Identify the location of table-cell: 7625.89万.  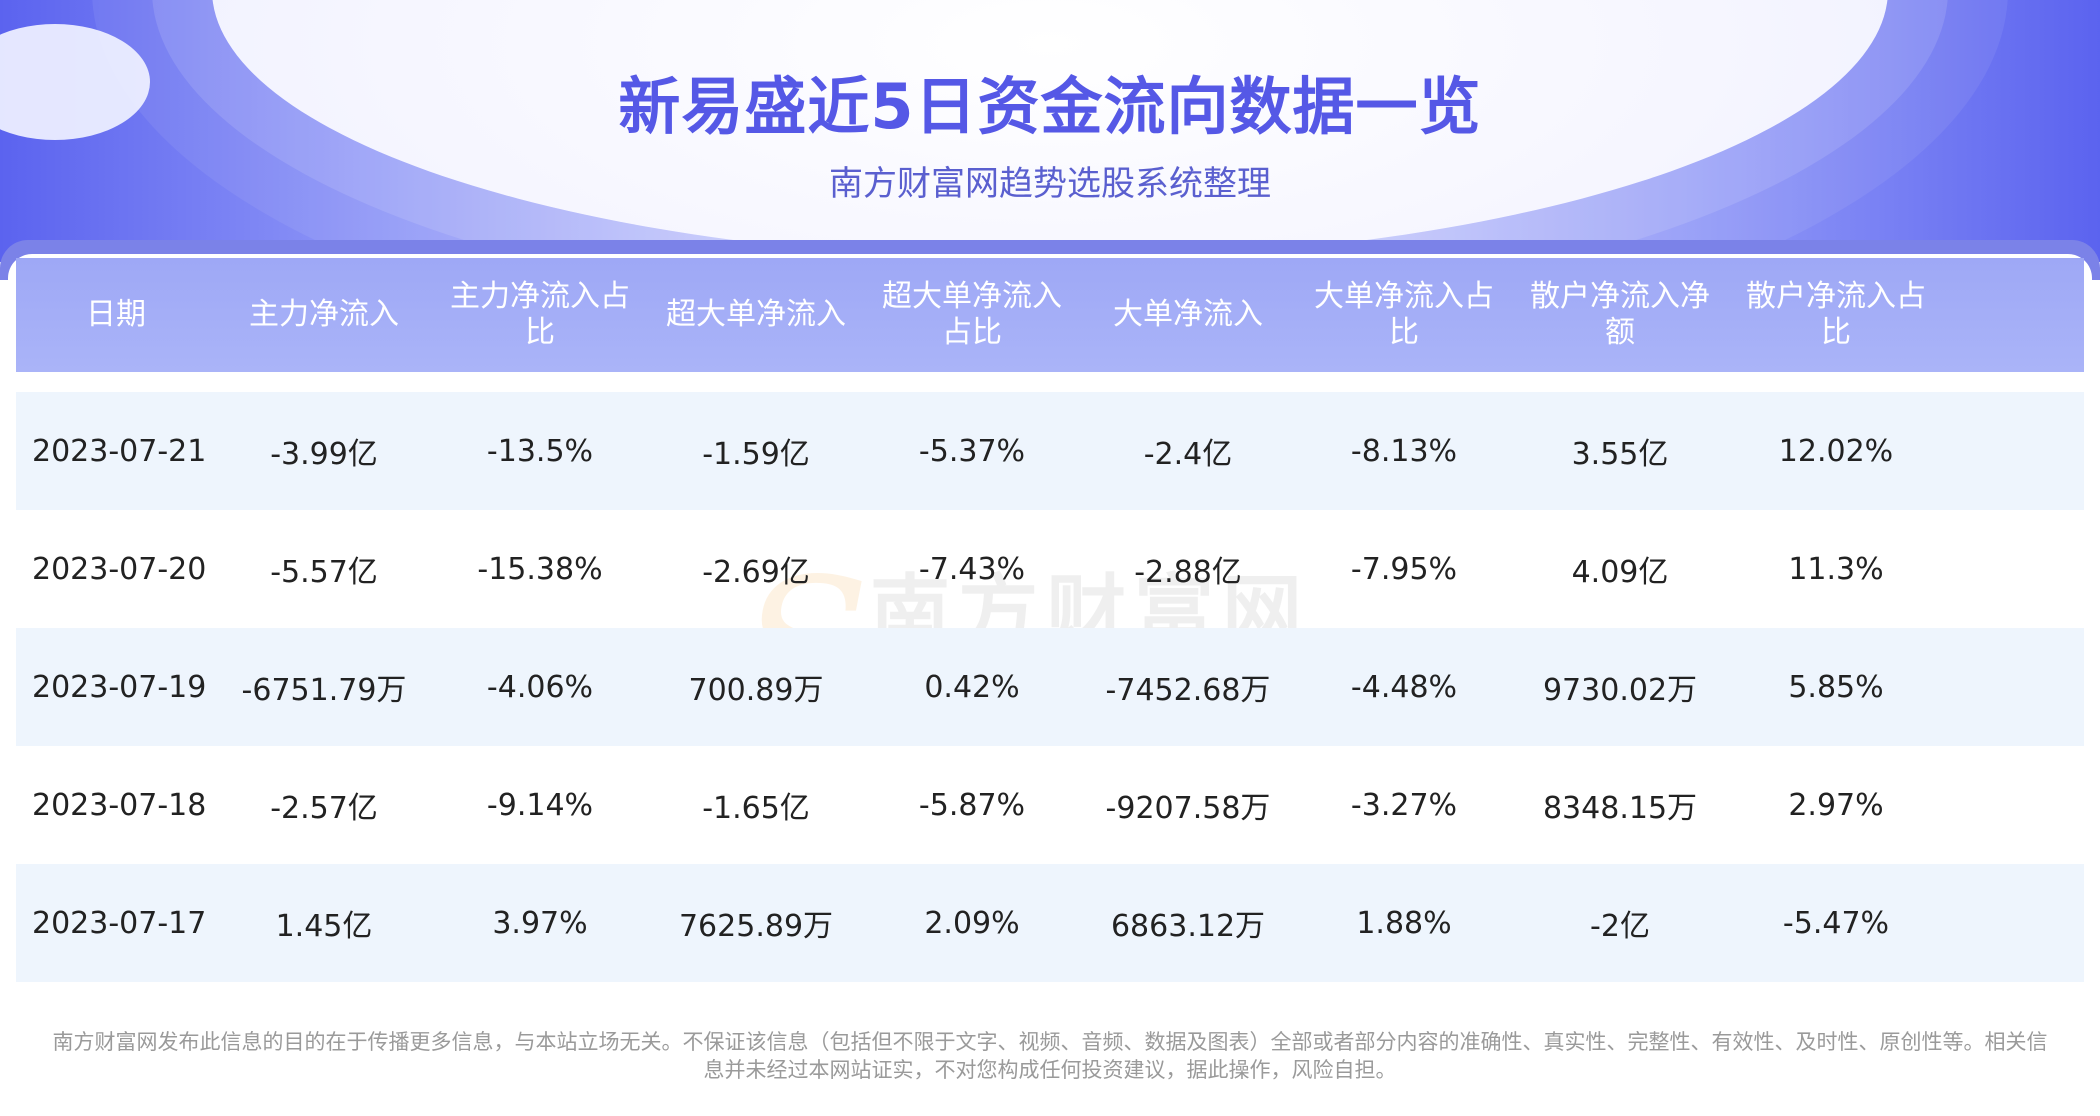
(756, 926).